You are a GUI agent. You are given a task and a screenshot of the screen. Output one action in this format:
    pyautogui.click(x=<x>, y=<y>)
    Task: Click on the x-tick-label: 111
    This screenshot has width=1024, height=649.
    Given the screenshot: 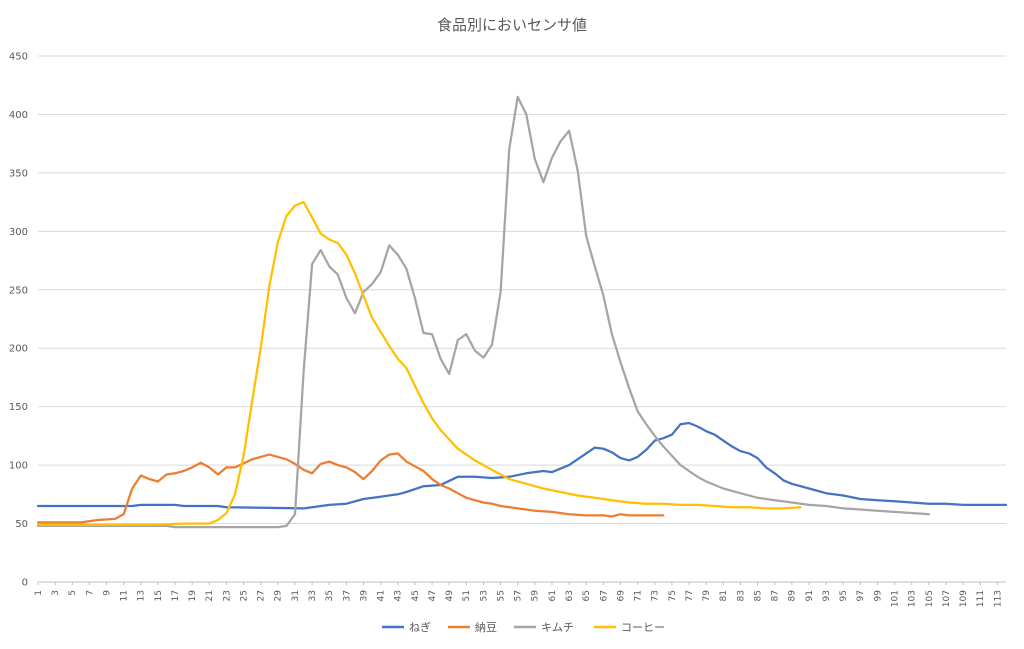 What is the action you would take?
    pyautogui.click(x=981, y=598)
    